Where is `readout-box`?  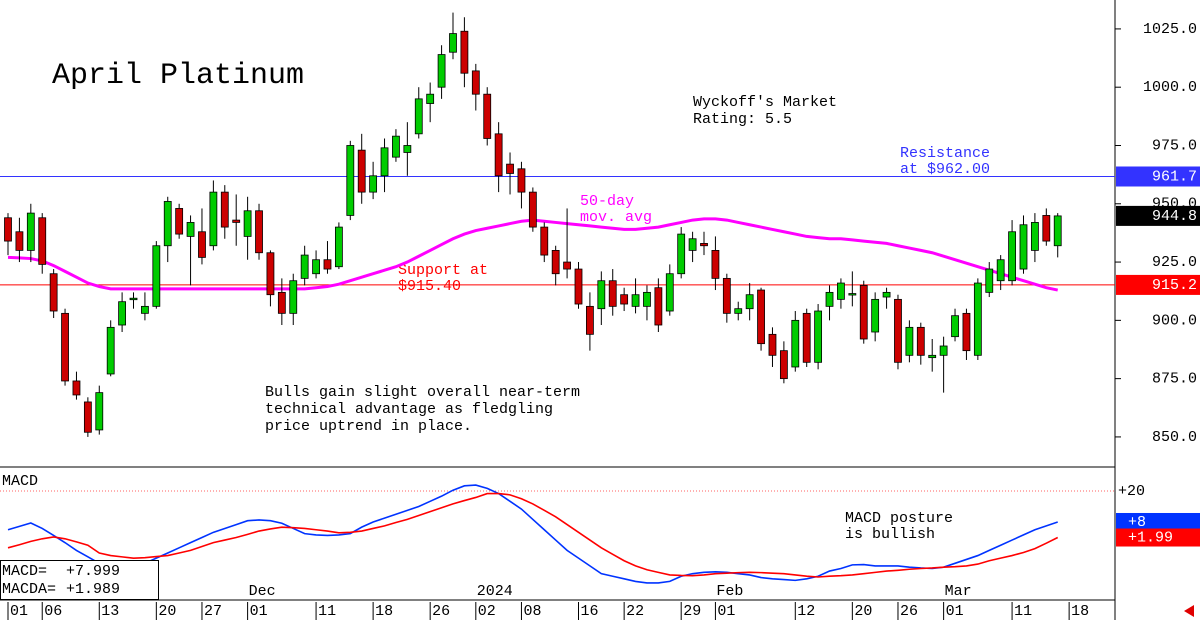 readout-box is located at coordinates (79, 580).